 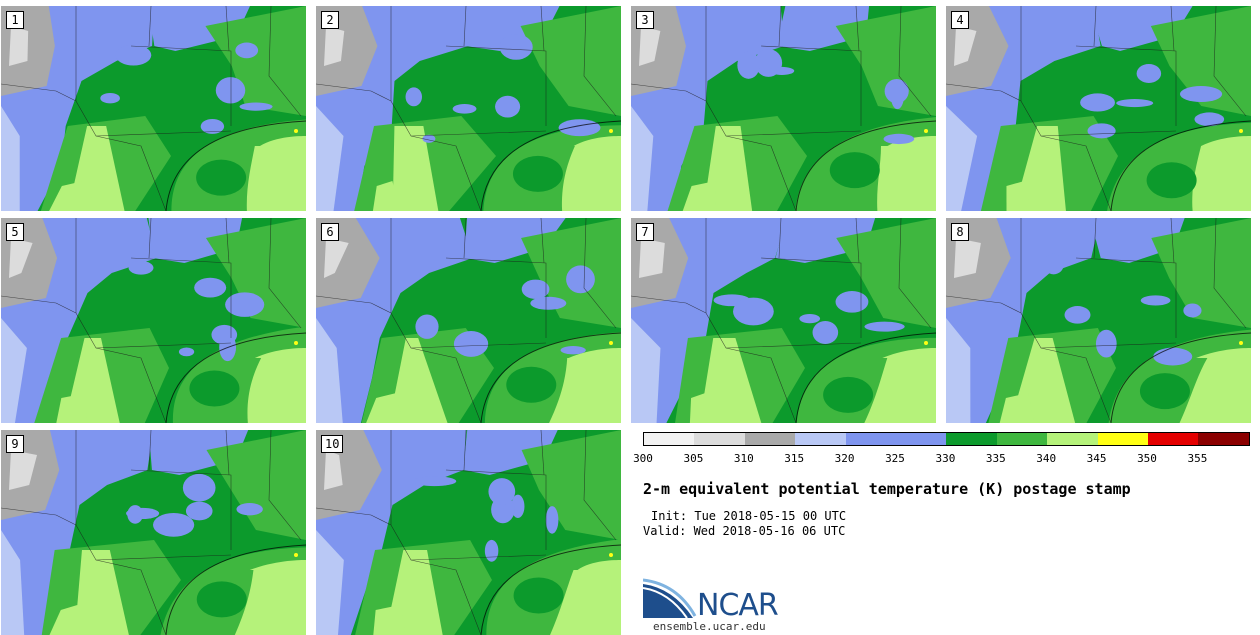 What do you see at coordinates (844, 458) in the screenshot?
I see `colorbar-tick-label: 320` at bounding box center [844, 458].